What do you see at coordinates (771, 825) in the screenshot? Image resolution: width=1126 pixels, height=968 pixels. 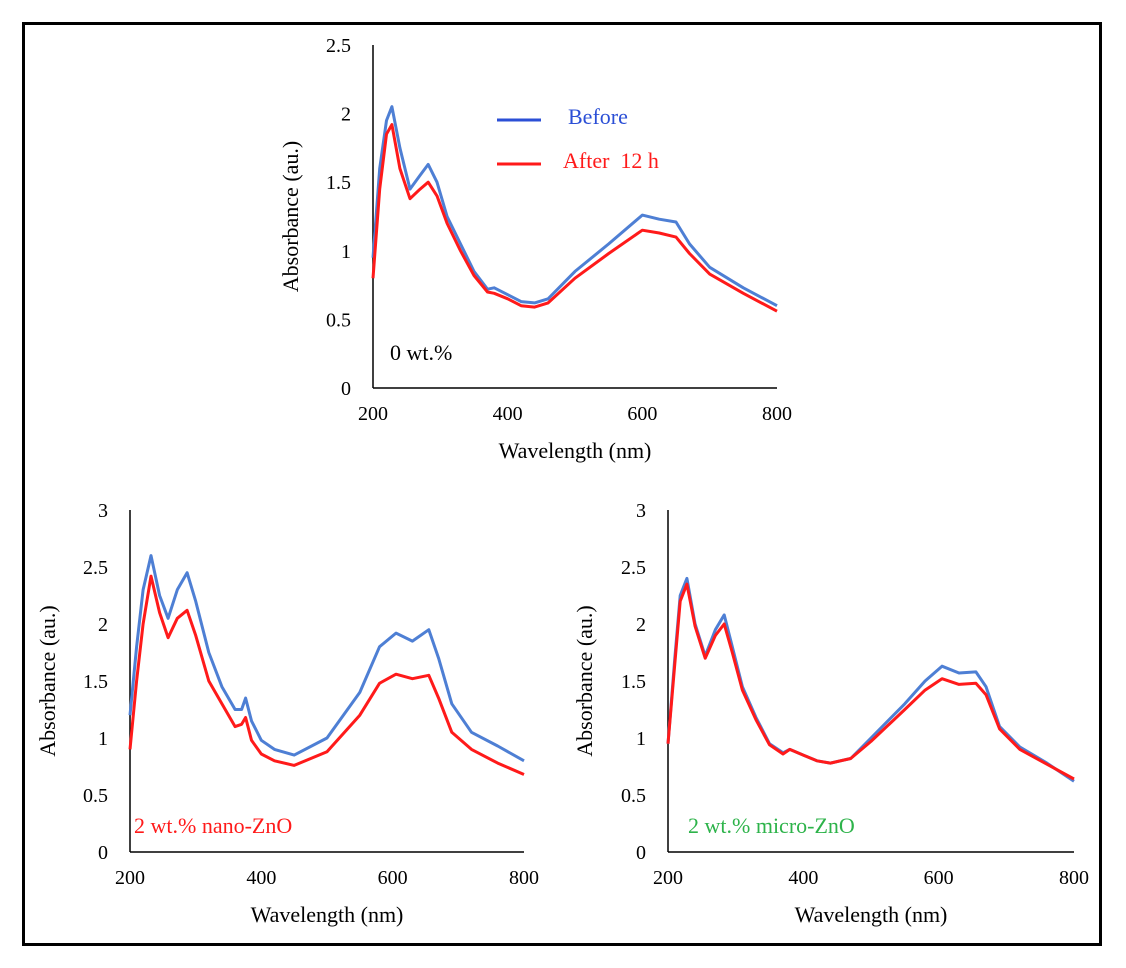 I see `panel-label-micro-zno: 2 wt.% micro-ZnO` at bounding box center [771, 825].